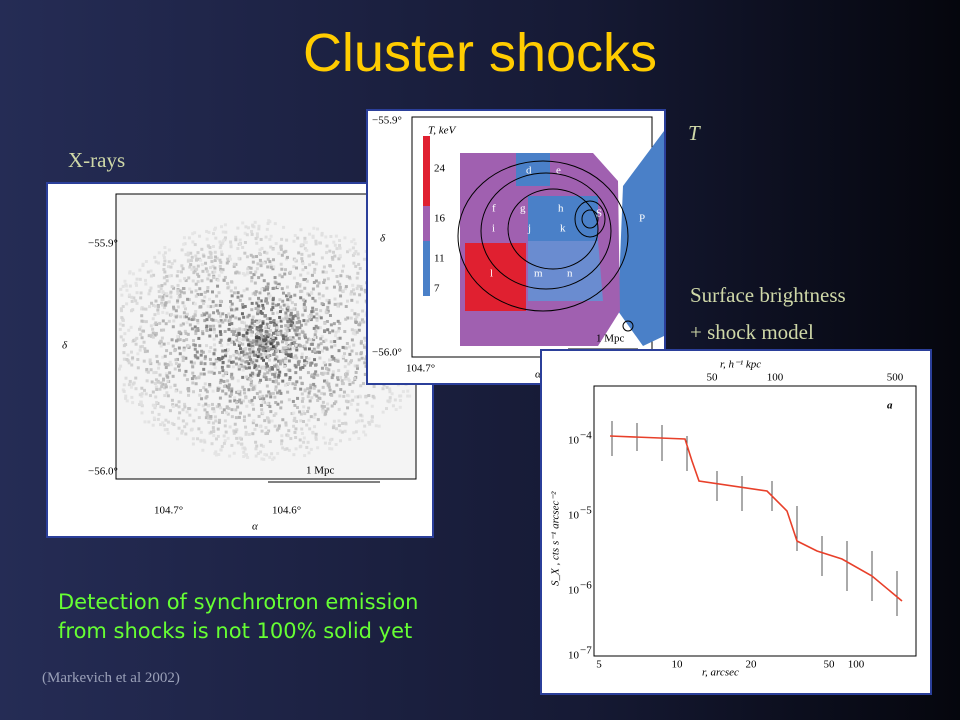 The image size is (960, 720). I want to click on model-curve, so click(756, 518).